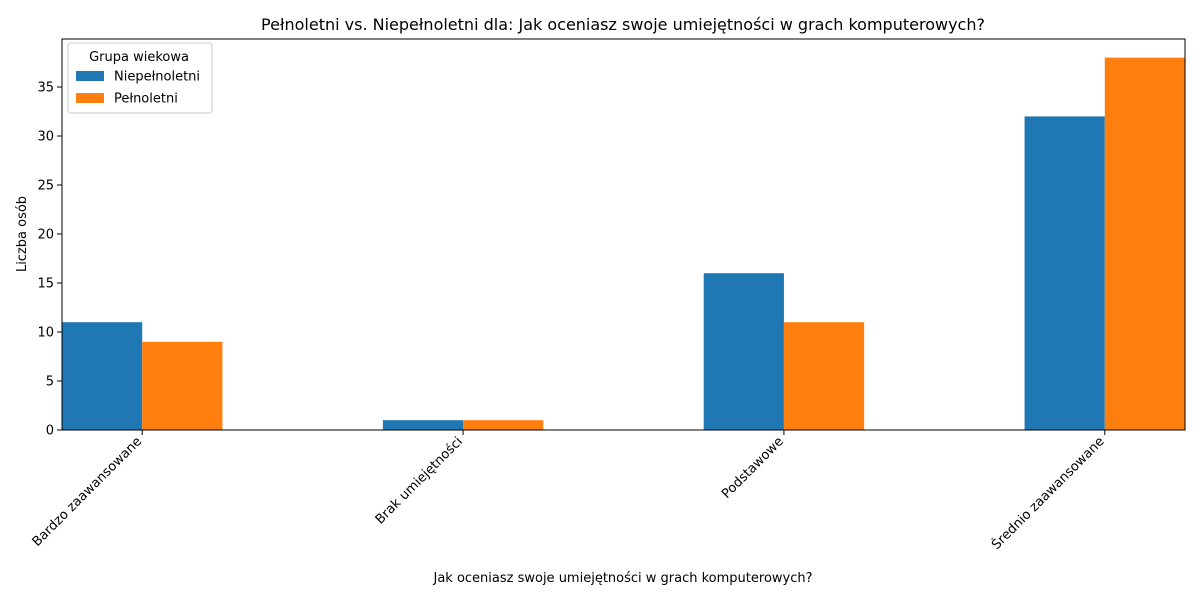  Describe the element at coordinates (50, 431) in the screenshot. I see `y-tick-label: 0` at that location.